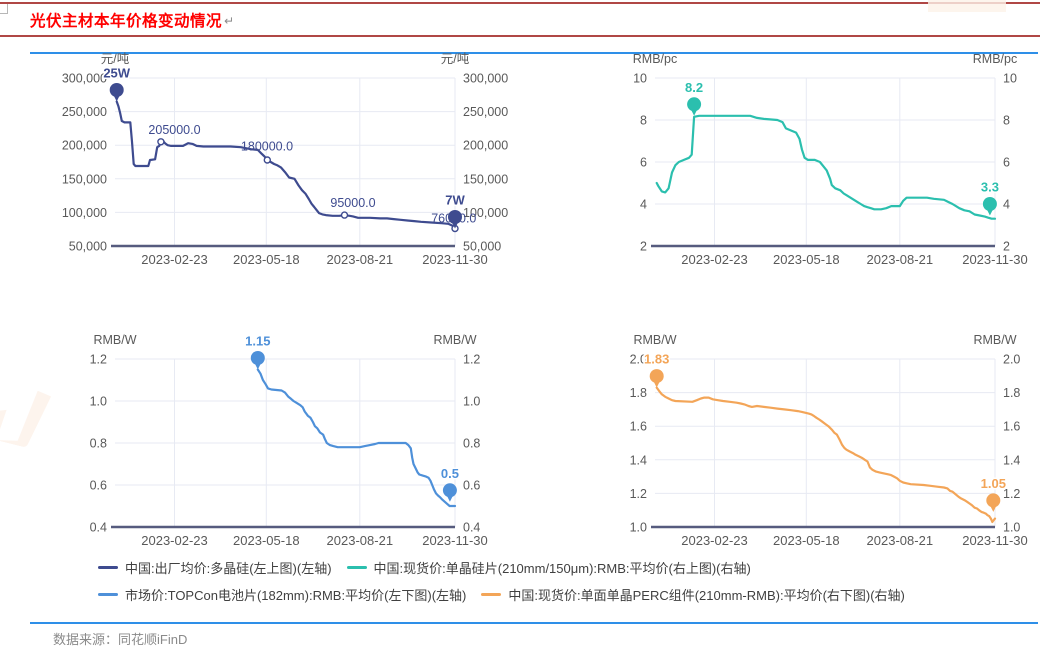 This screenshot has width=1040, height=654. I want to click on legend-line-swatch-wafer, so click(356, 567).